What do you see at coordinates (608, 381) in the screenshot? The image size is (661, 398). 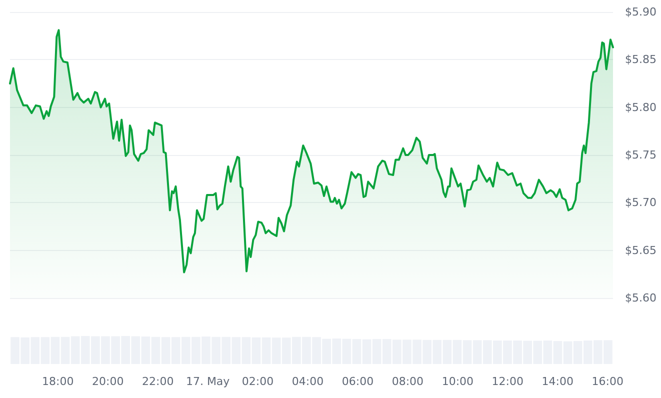 I see `x-tick-label: 16:00` at bounding box center [608, 381].